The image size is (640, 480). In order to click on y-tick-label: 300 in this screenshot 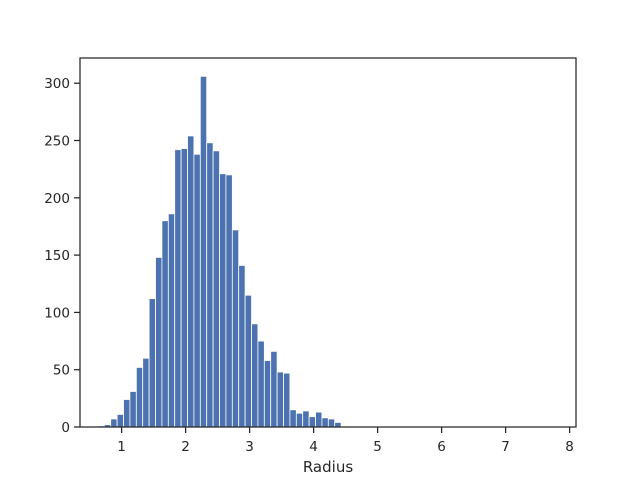, I will do `click(57, 84)`.